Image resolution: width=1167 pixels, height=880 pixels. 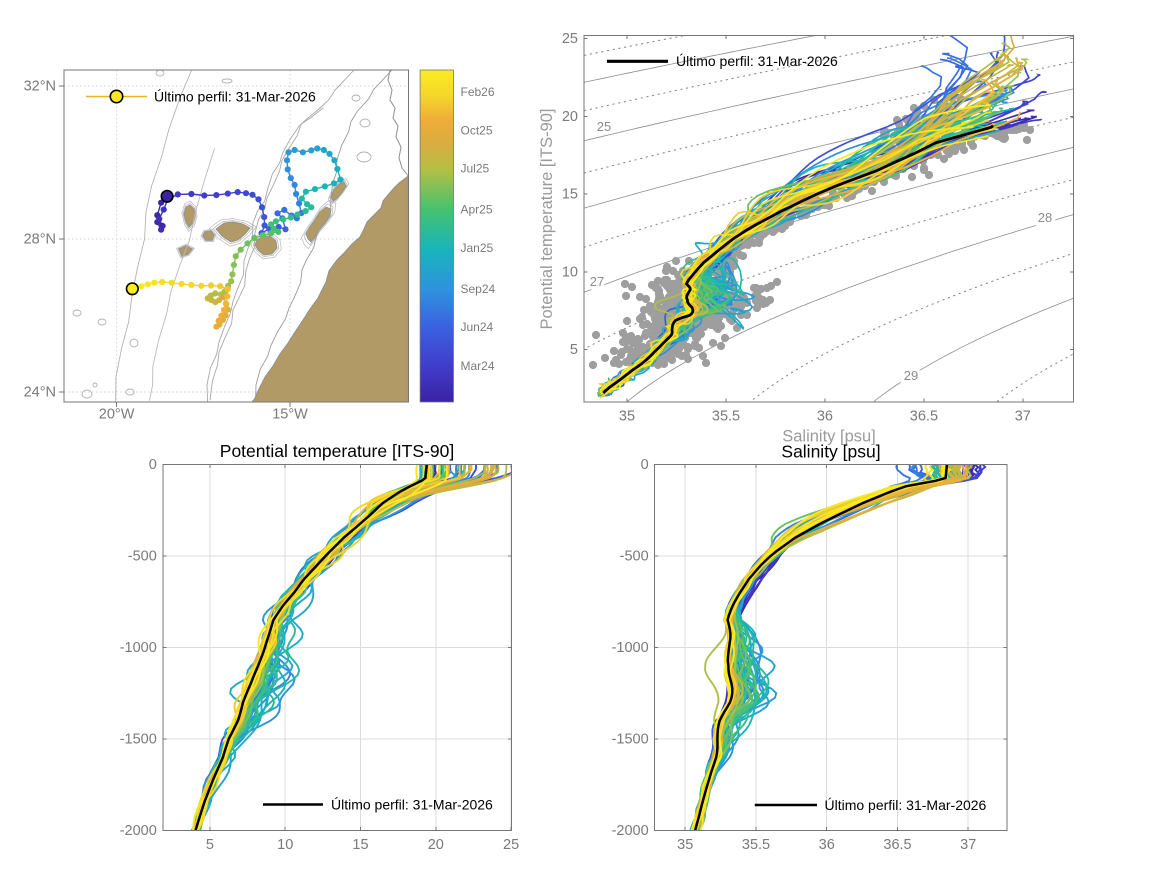 What do you see at coordinates (478, 289) in the screenshot?
I see `svg-text: Sep24` at bounding box center [478, 289].